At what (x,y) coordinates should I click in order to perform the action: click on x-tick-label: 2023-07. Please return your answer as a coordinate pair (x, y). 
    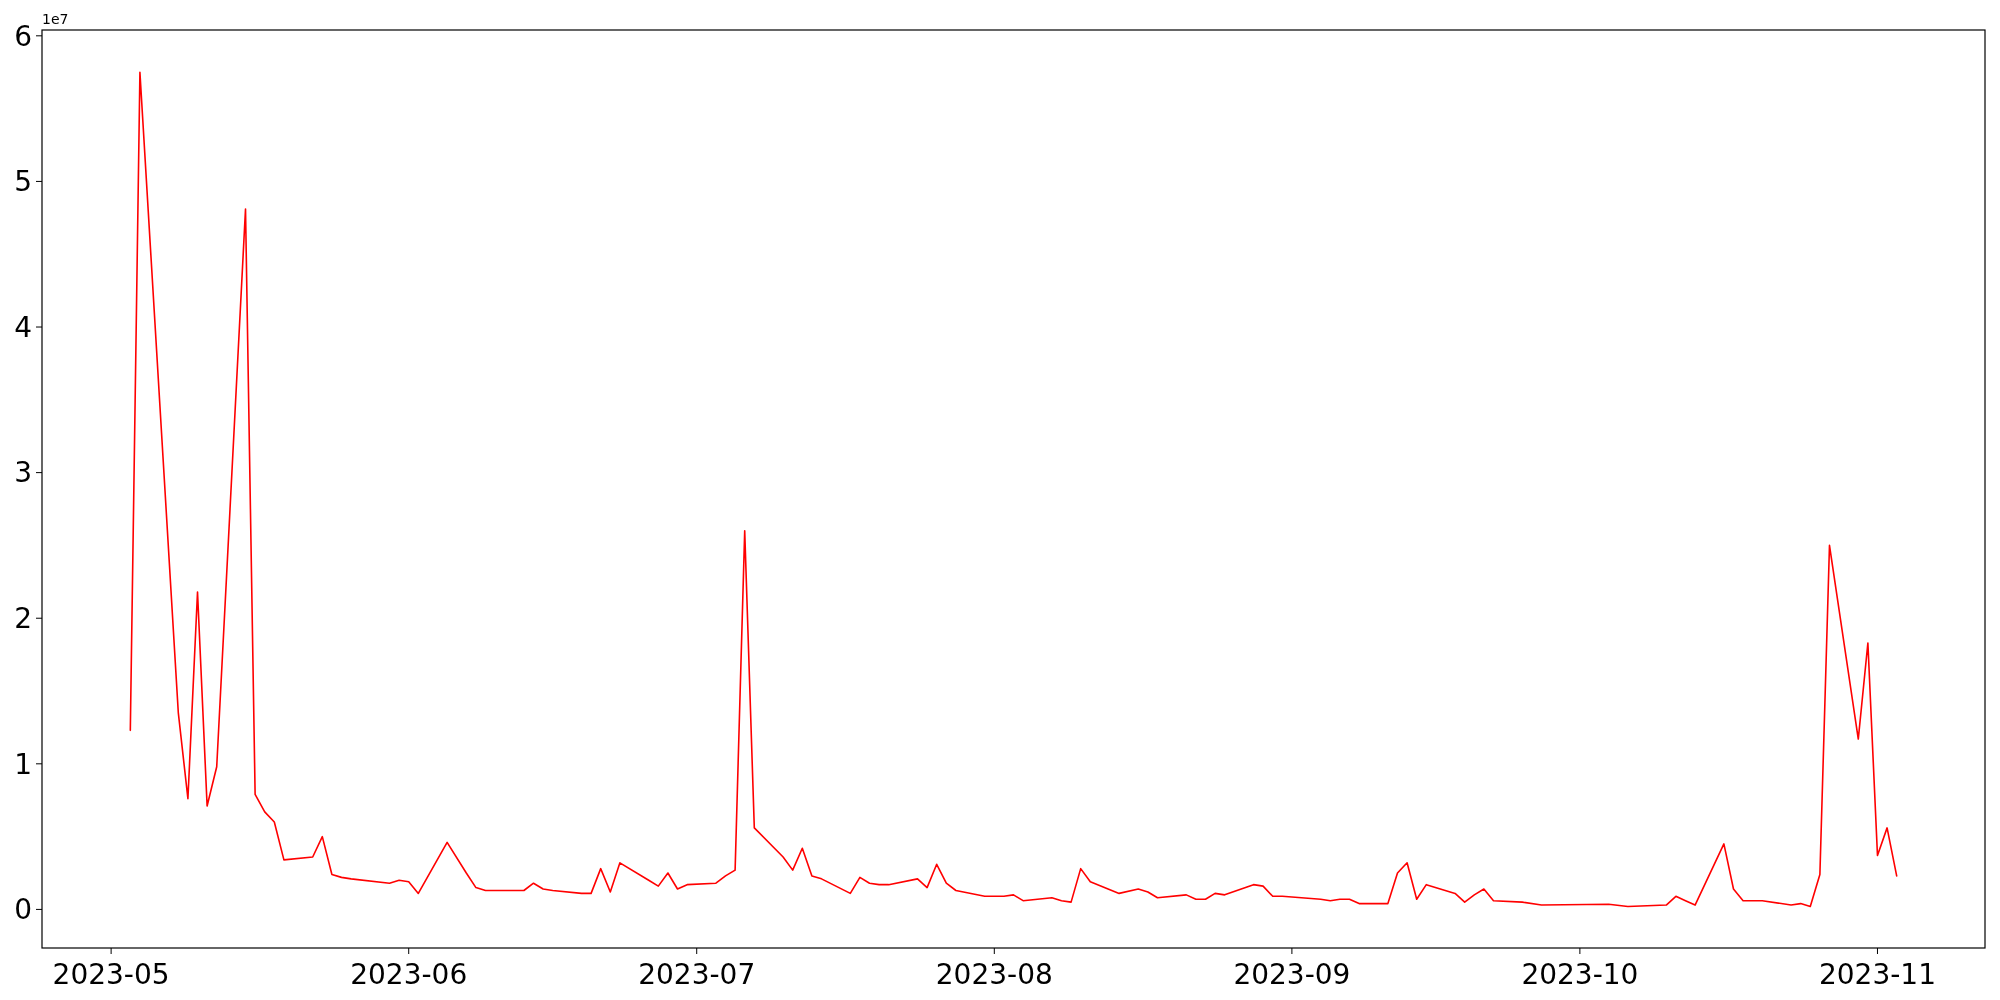
    Looking at the image, I should click on (697, 974).